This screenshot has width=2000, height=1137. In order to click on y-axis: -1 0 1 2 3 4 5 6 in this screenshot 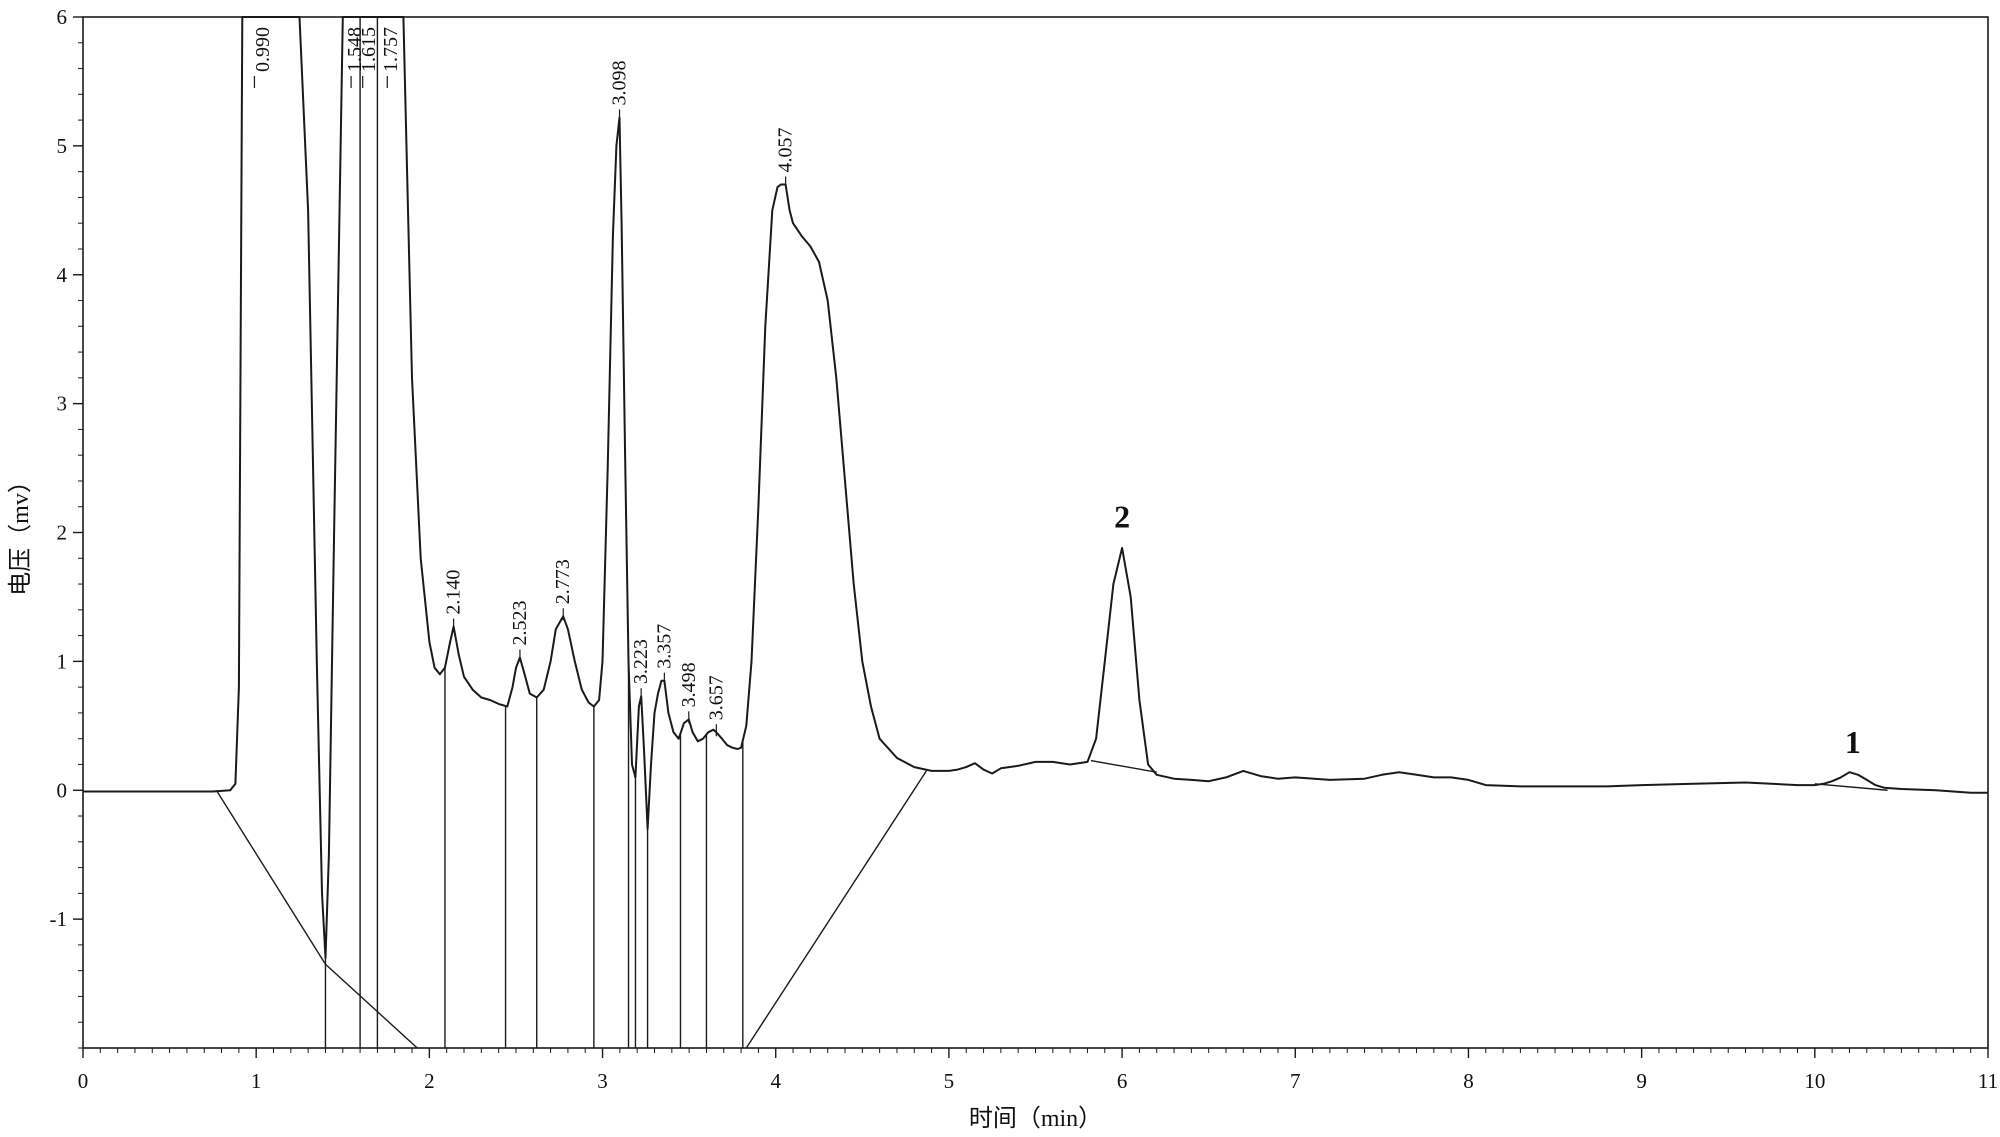, I will do `click(66, 527)`.